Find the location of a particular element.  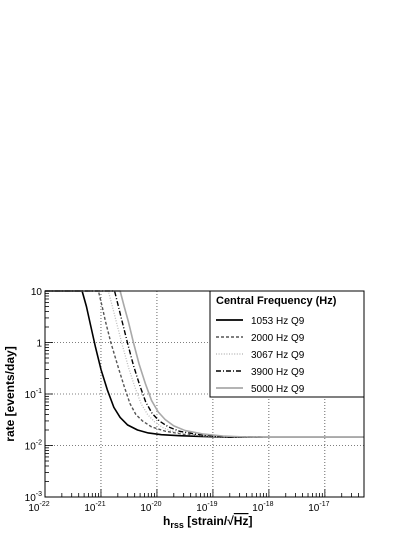

legend-box is located at coordinates (287, 344).